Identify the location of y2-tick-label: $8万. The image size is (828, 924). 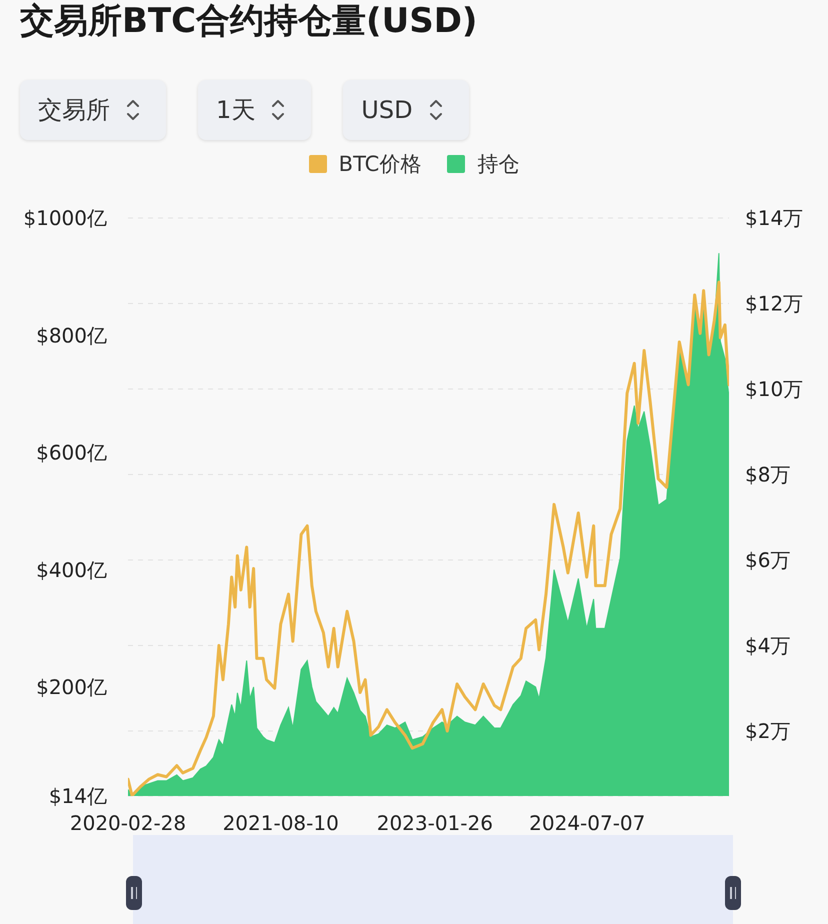
(767, 474).